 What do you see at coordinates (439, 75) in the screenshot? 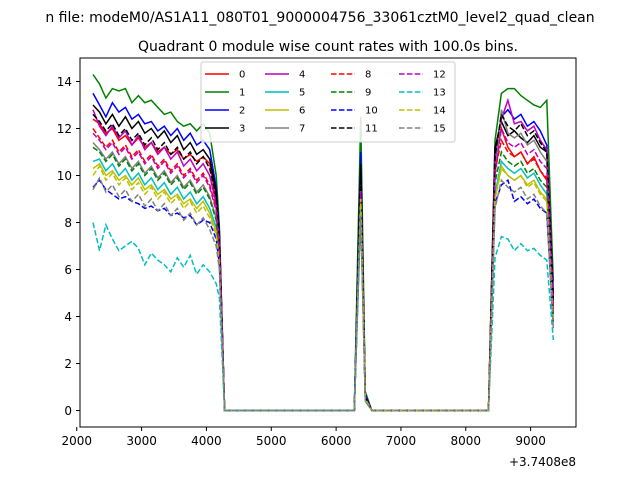
I see `legend-label-12: 12` at bounding box center [439, 75].